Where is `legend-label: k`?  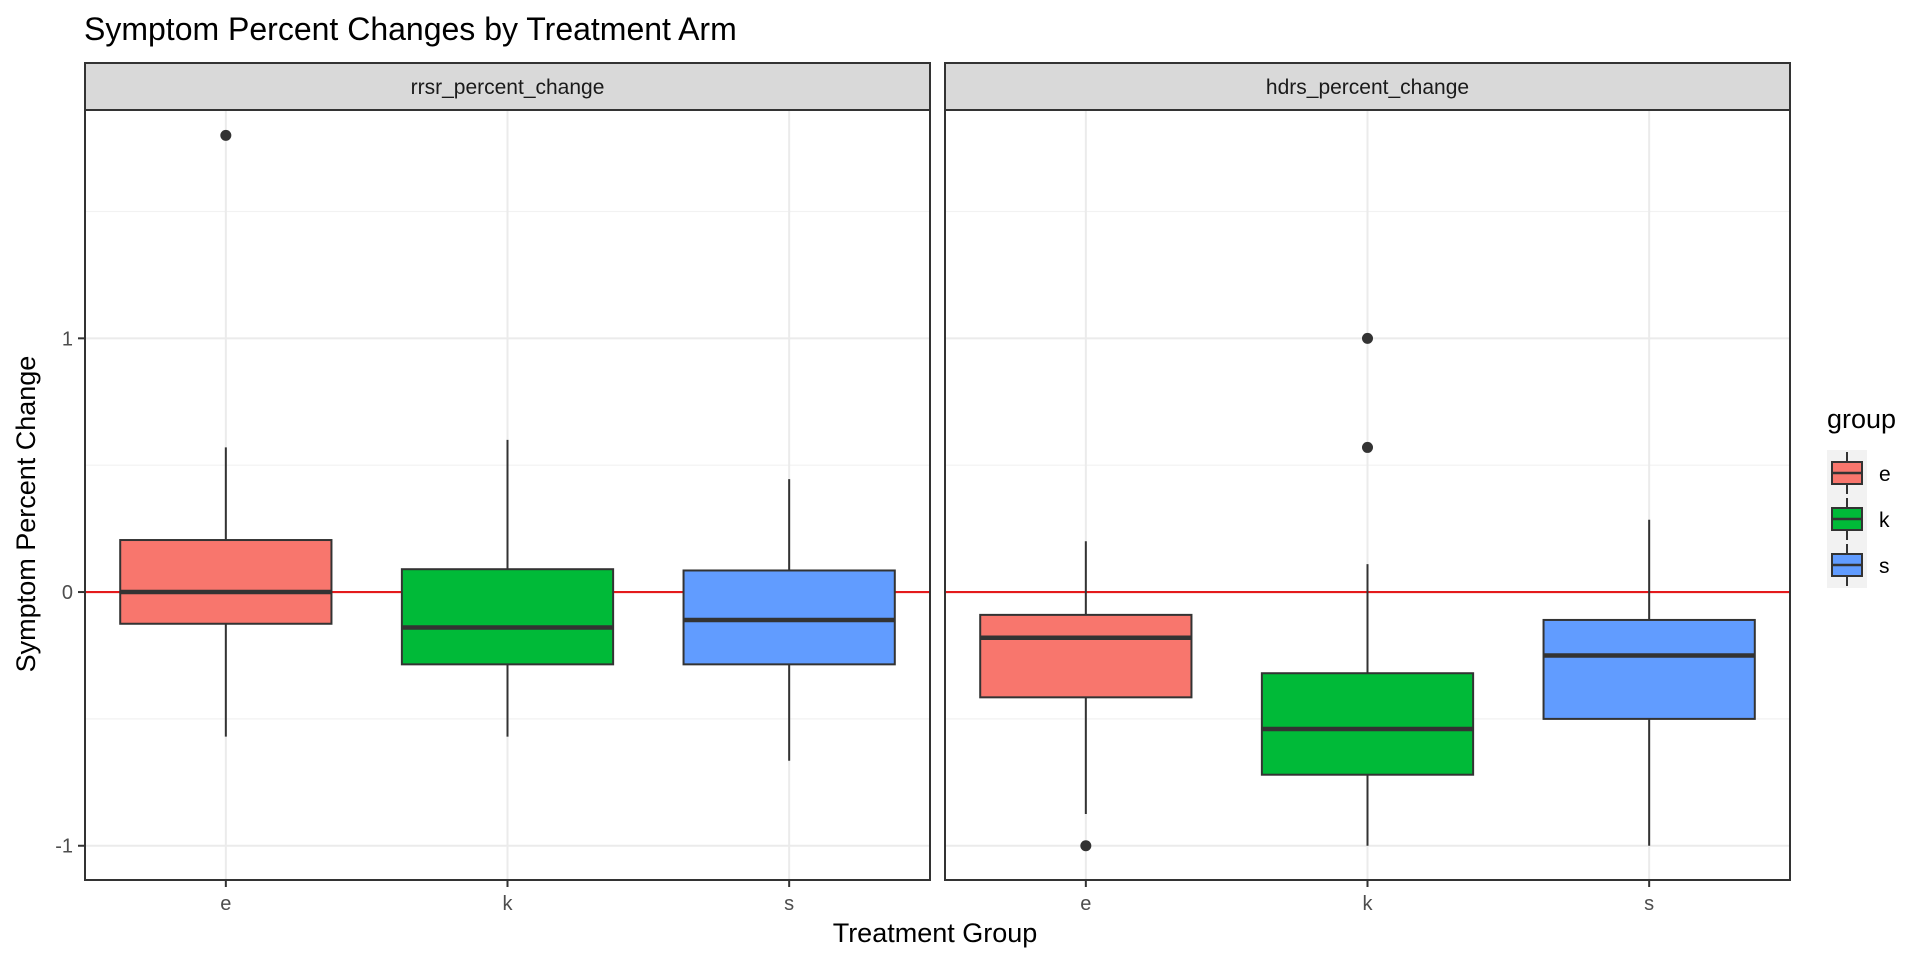
legend-label: k is located at coordinates (1884, 520).